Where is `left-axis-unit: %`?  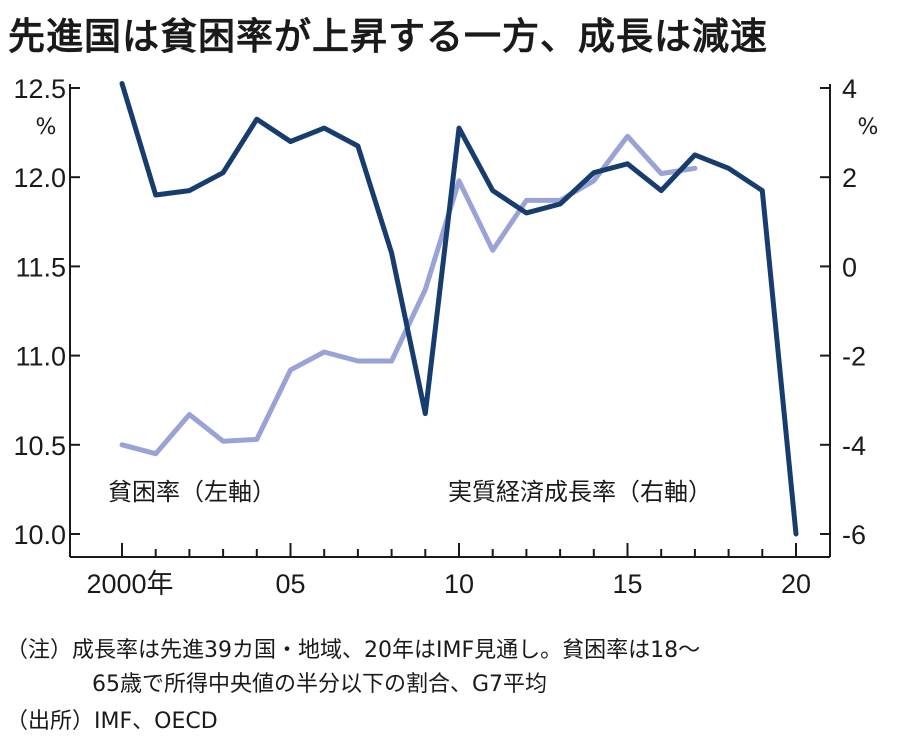
left-axis-unit: % is located at coordinates (46, 127).